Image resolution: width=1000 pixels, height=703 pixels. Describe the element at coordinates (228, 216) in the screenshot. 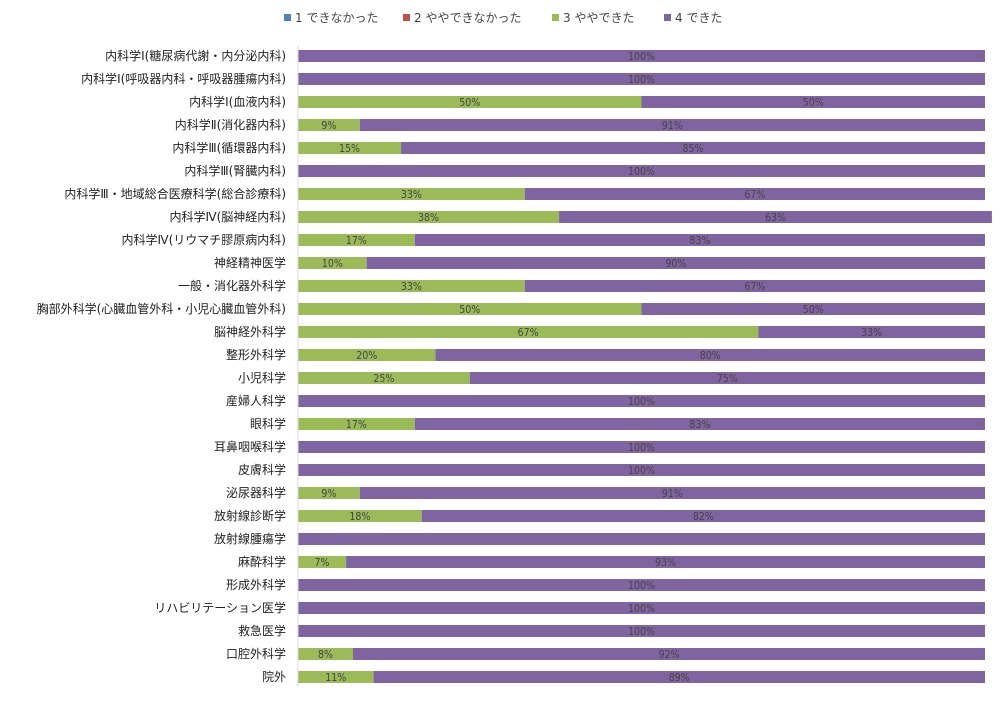

I see `category-label: 内科学Ⅳ(脳神経内科)` at that location.